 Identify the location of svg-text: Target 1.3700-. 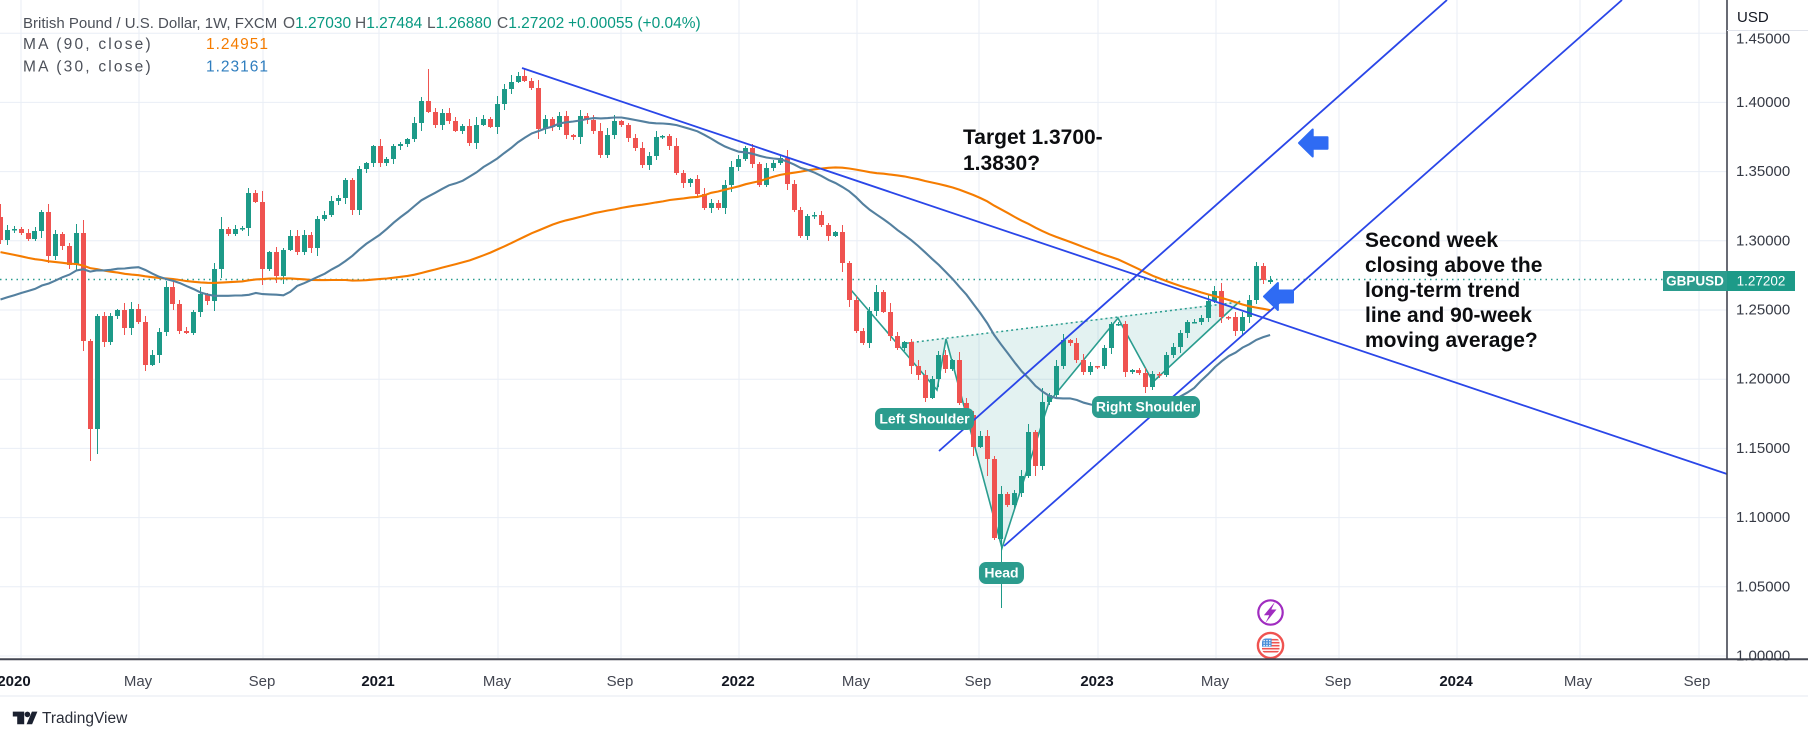
(1033, 137).